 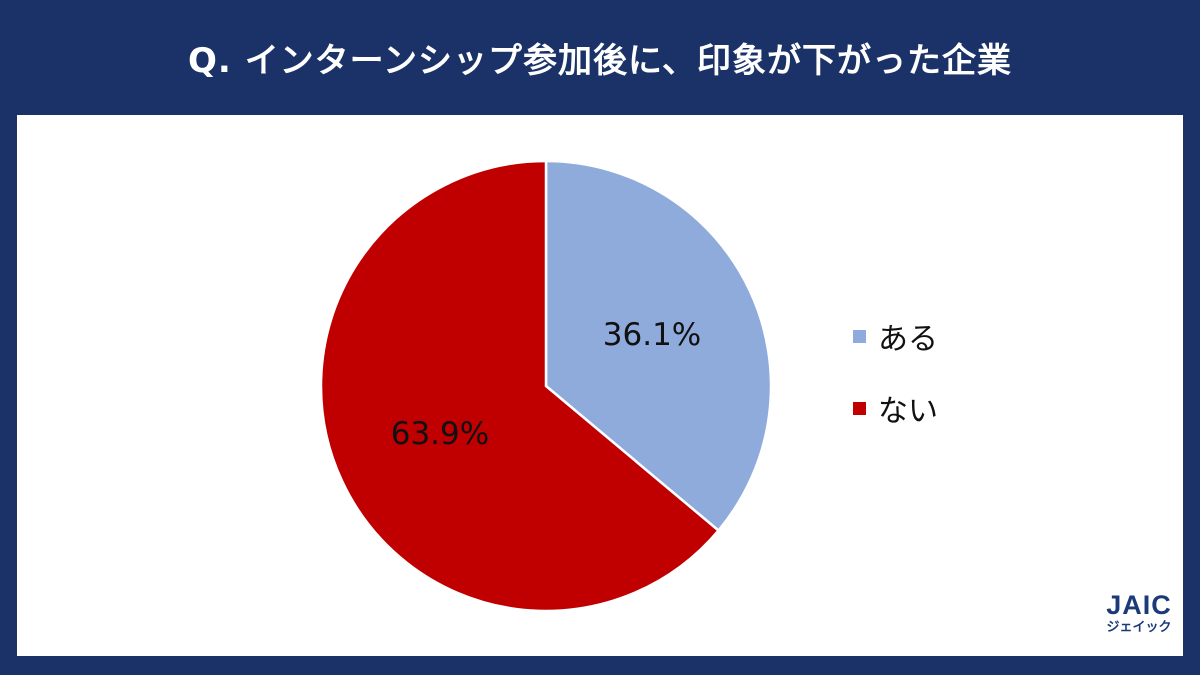 What do you see at coordinates (600, 61) in the screenshot?
I see `chart-title: Q. インターンシップ参加後に、印象が下がった企業` at bounding box center [600, 61].